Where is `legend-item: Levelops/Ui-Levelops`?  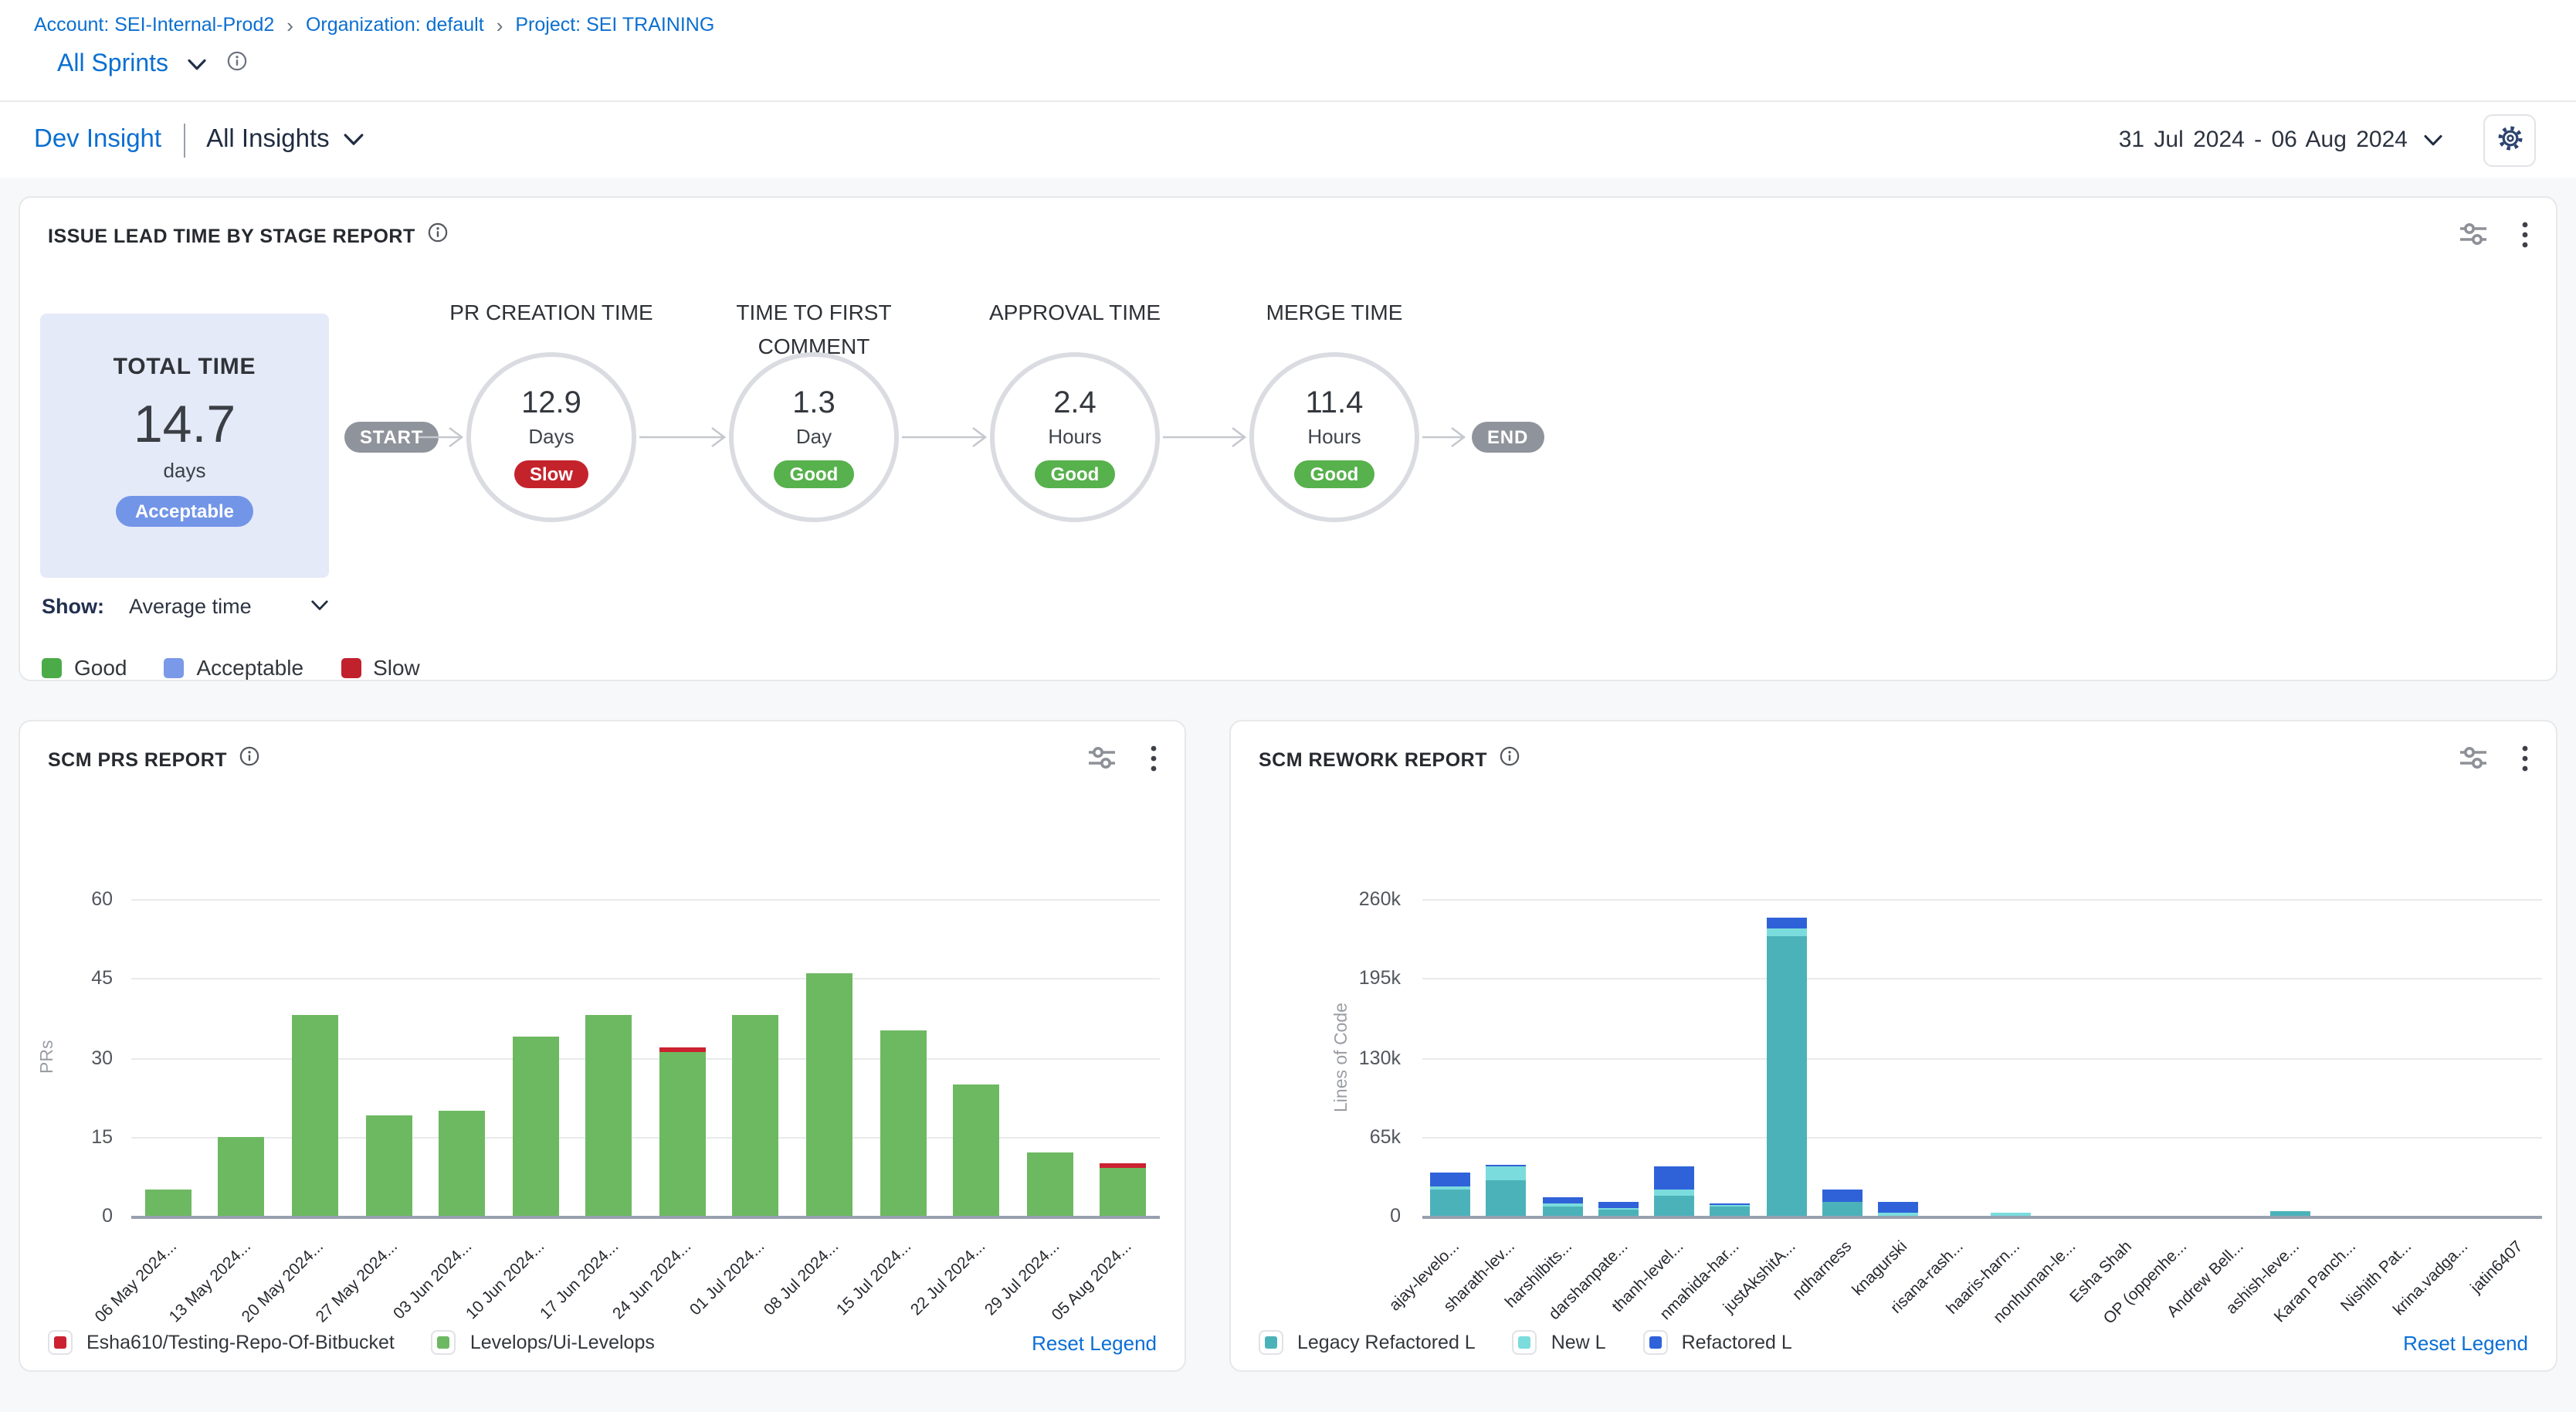
legend-item: Levelops/Ui-Levelops is located at coordinates (543, 1343).